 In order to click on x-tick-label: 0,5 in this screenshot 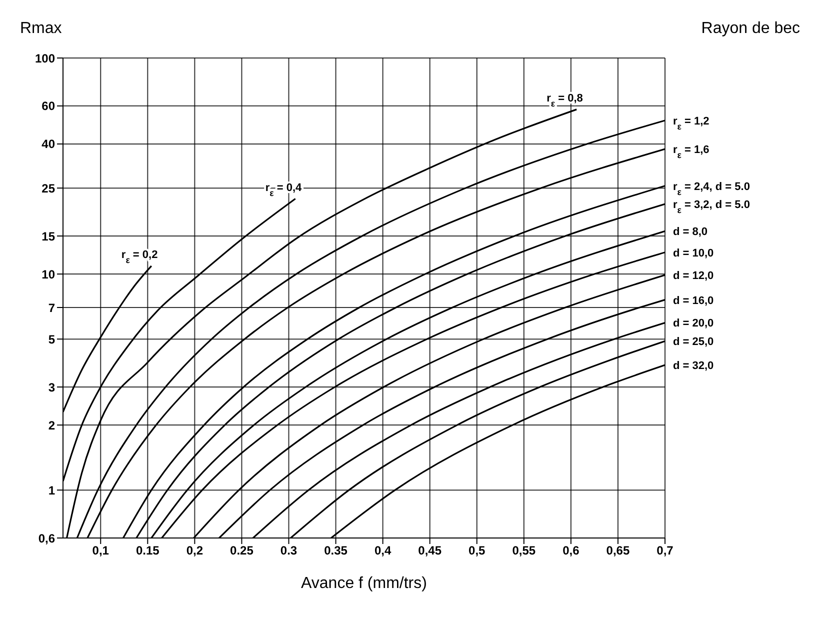, I will do `click(477, 551)`.